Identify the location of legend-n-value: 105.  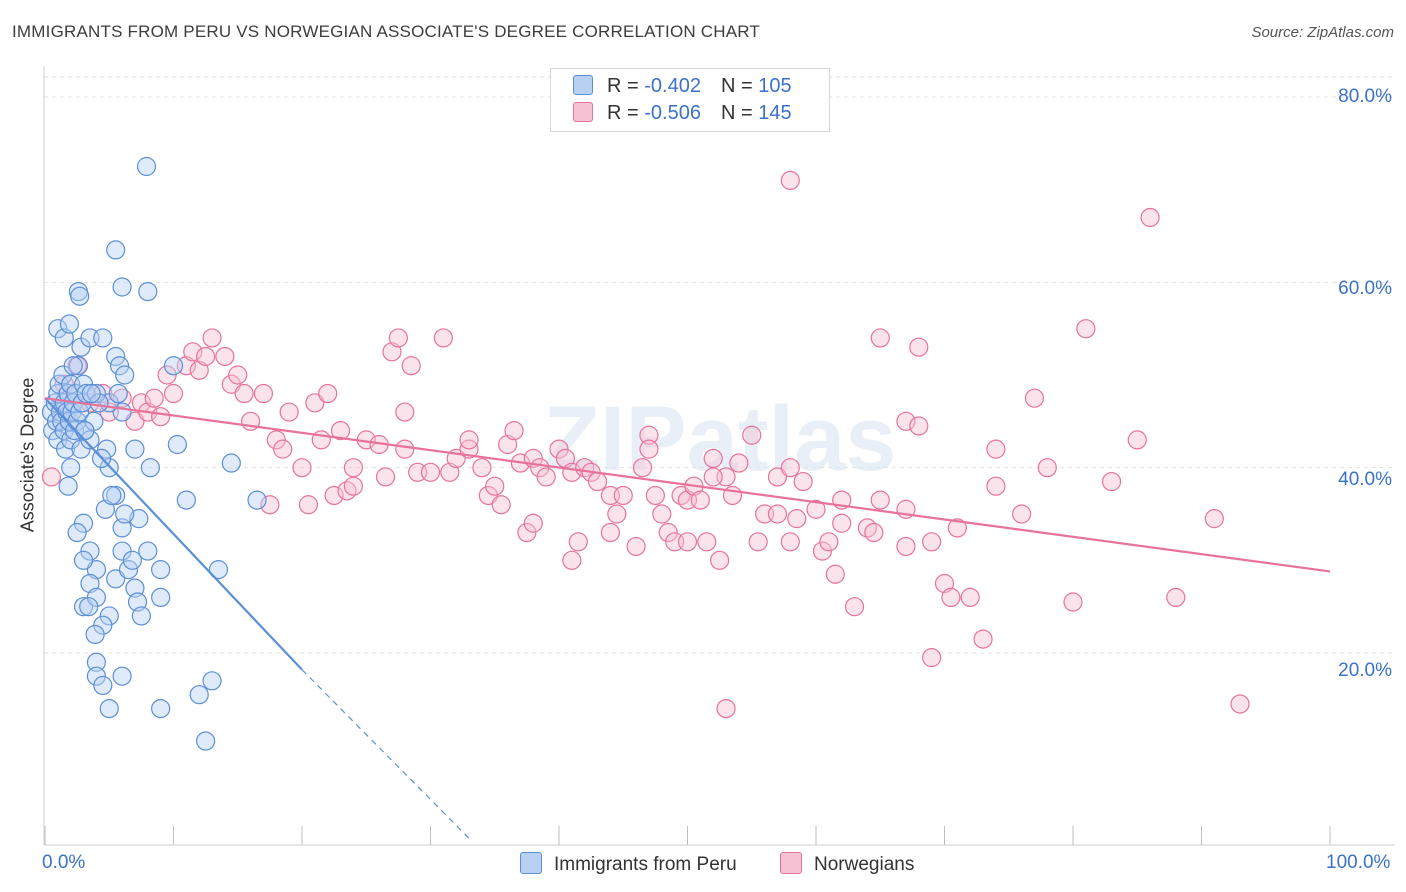
(775, 86).